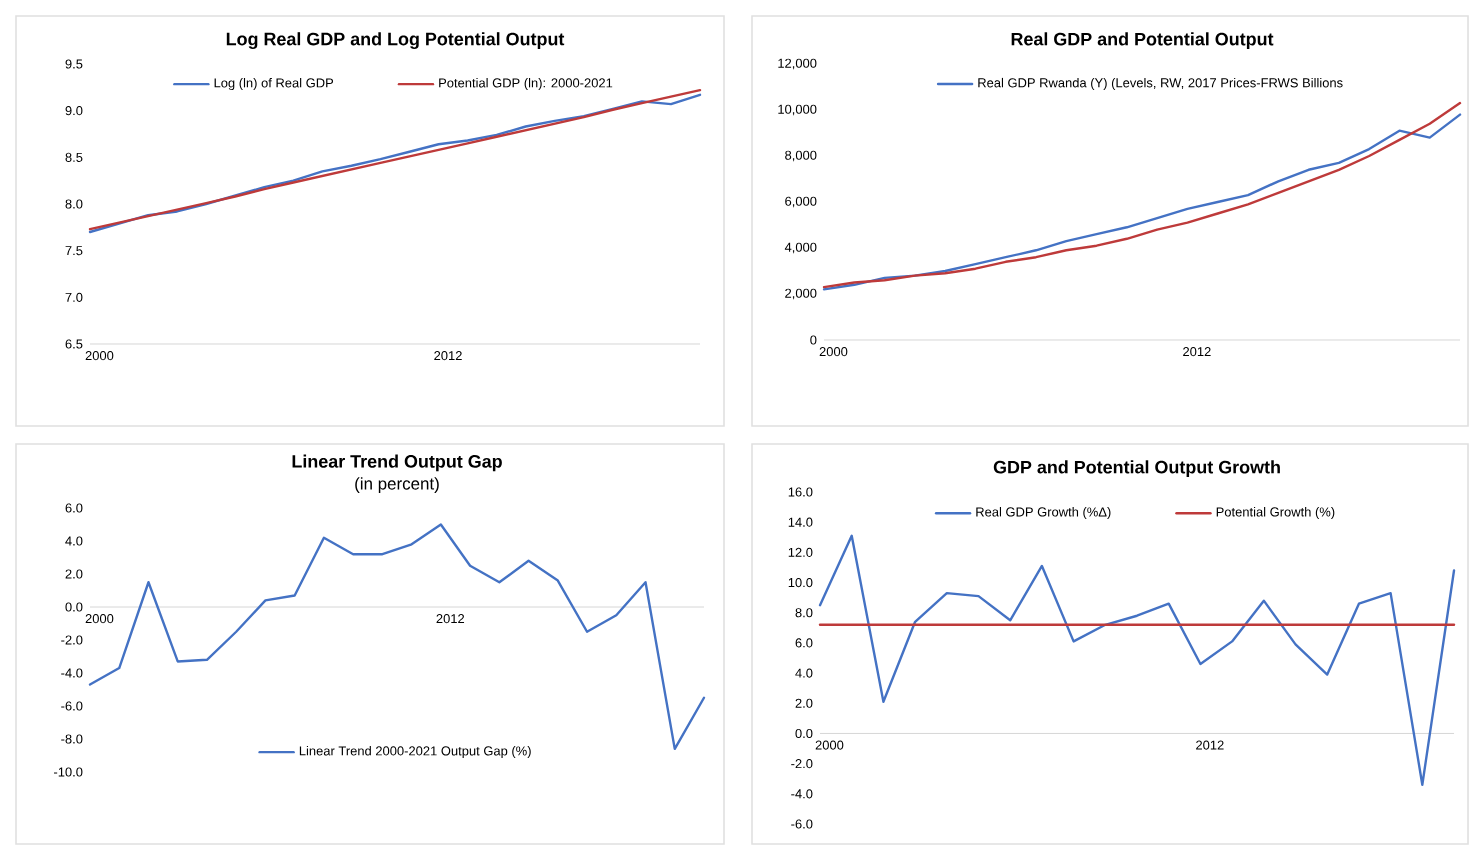 This screenshot has width=1484, height=846. What do you see at coordinates (1142, 40) in the screenshot?
I see `chart-title: Real GDP and Potential Output` at bounding box center [1142, 40].